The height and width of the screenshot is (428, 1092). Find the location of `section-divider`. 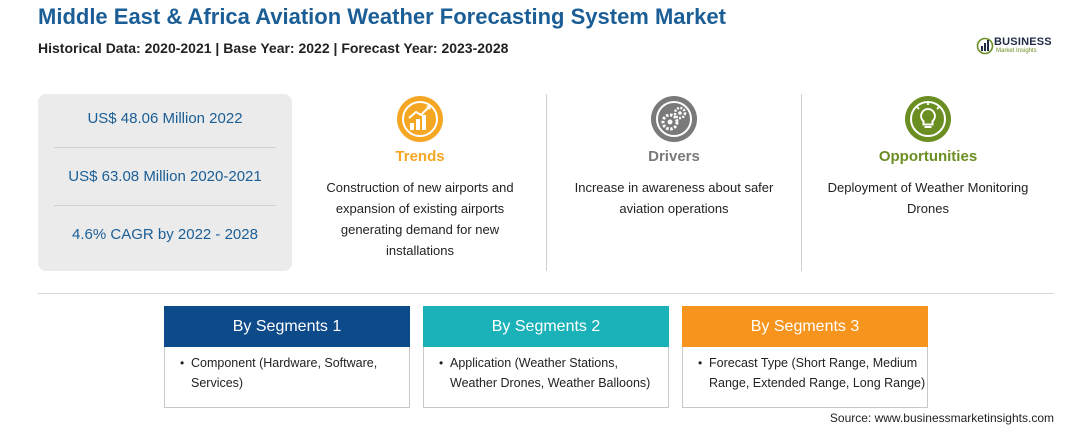

section-divider is located at coordinates (546, 293).